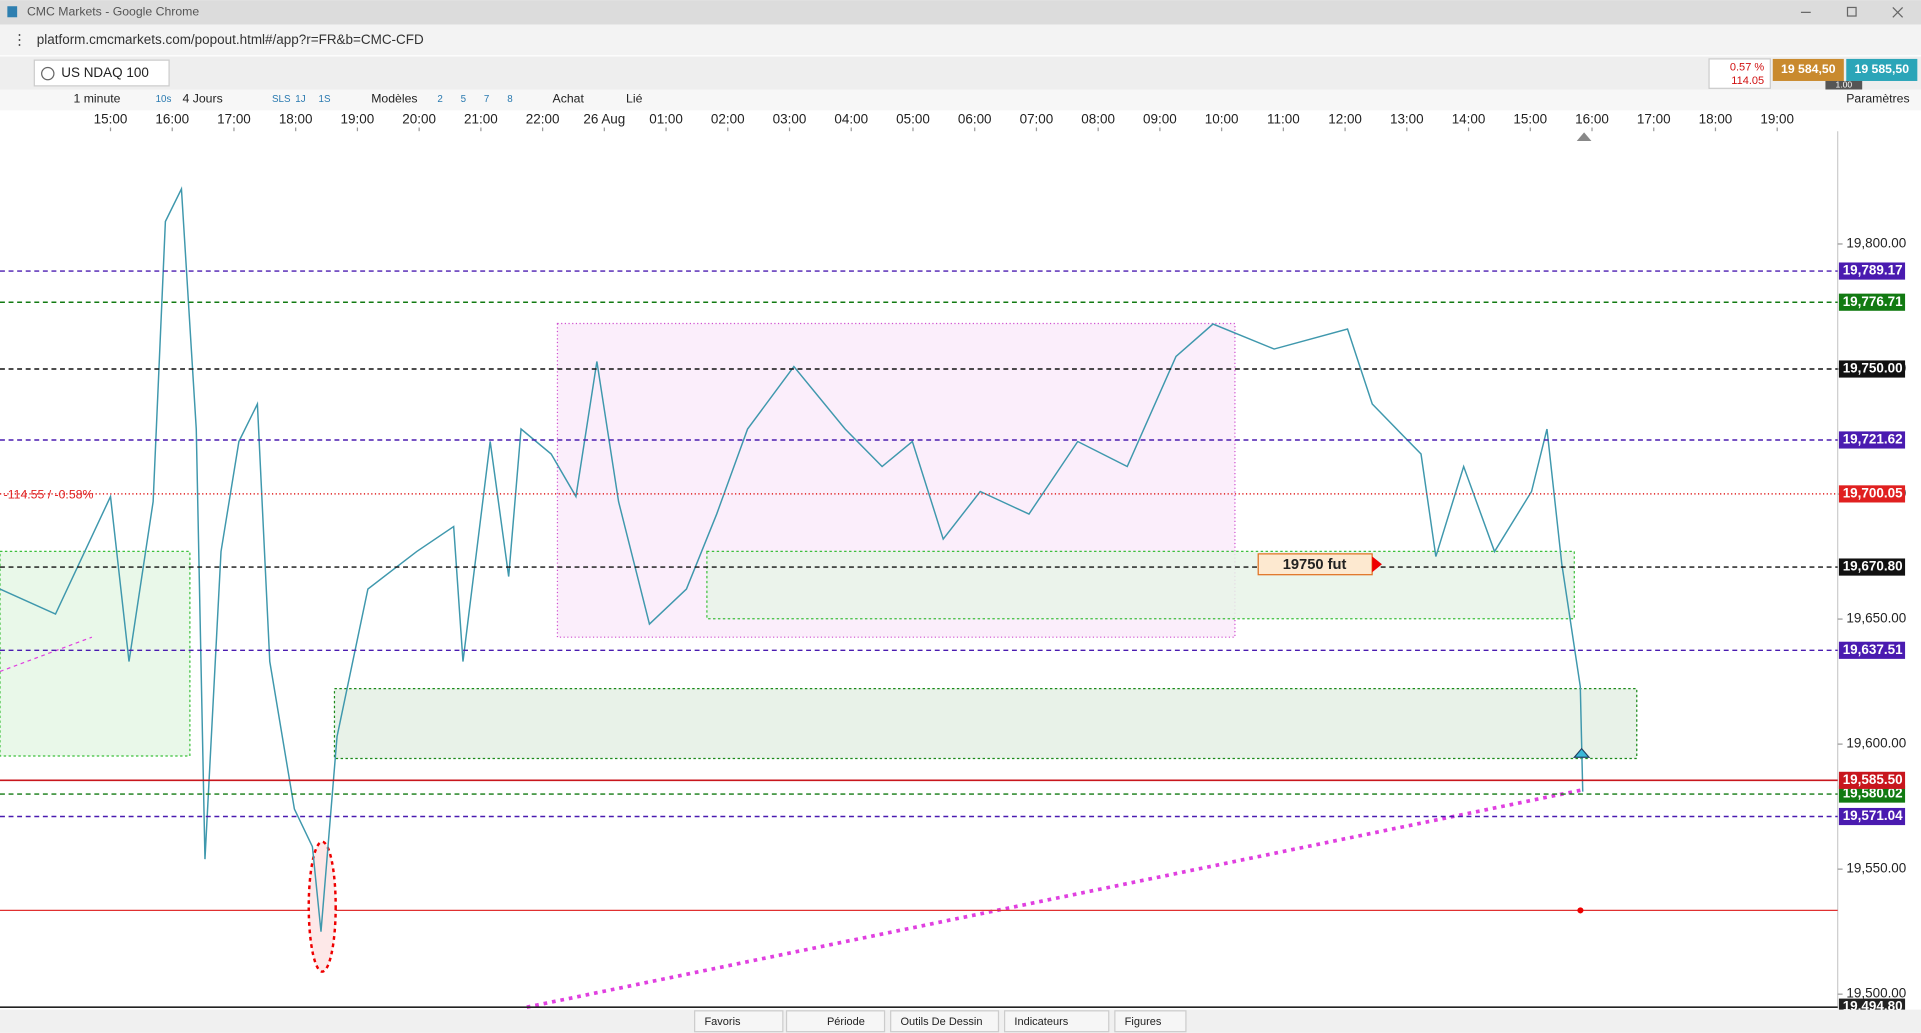  I want to click on omnibox-icon: ⋮, so click(19, 40).